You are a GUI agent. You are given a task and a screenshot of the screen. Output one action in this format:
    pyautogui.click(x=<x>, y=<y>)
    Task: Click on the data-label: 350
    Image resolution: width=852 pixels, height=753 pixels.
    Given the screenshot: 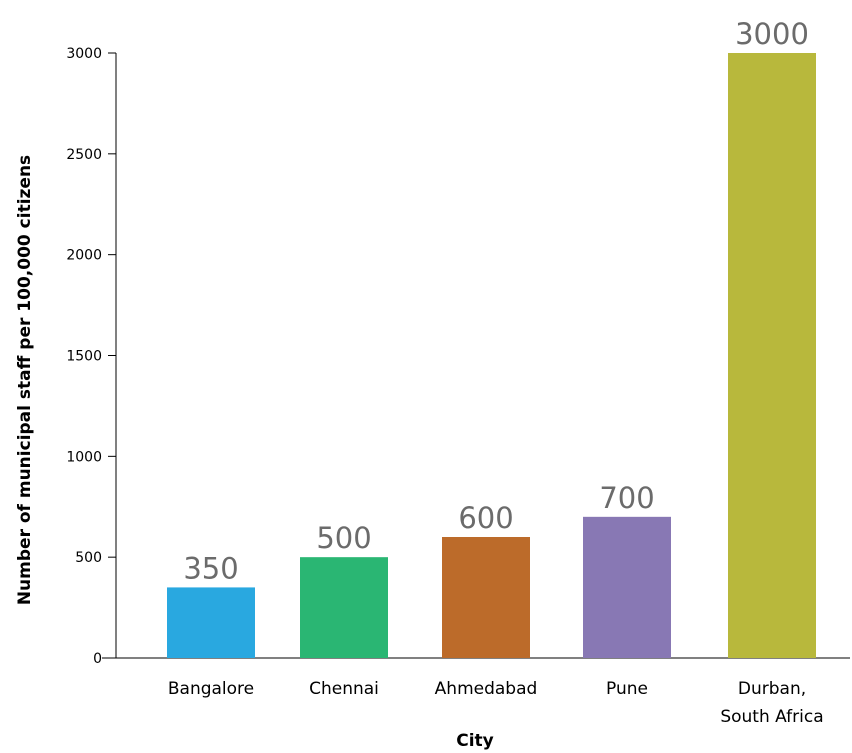 What is the action you would take?
    pyautogui.click(x=210, y=568)
    